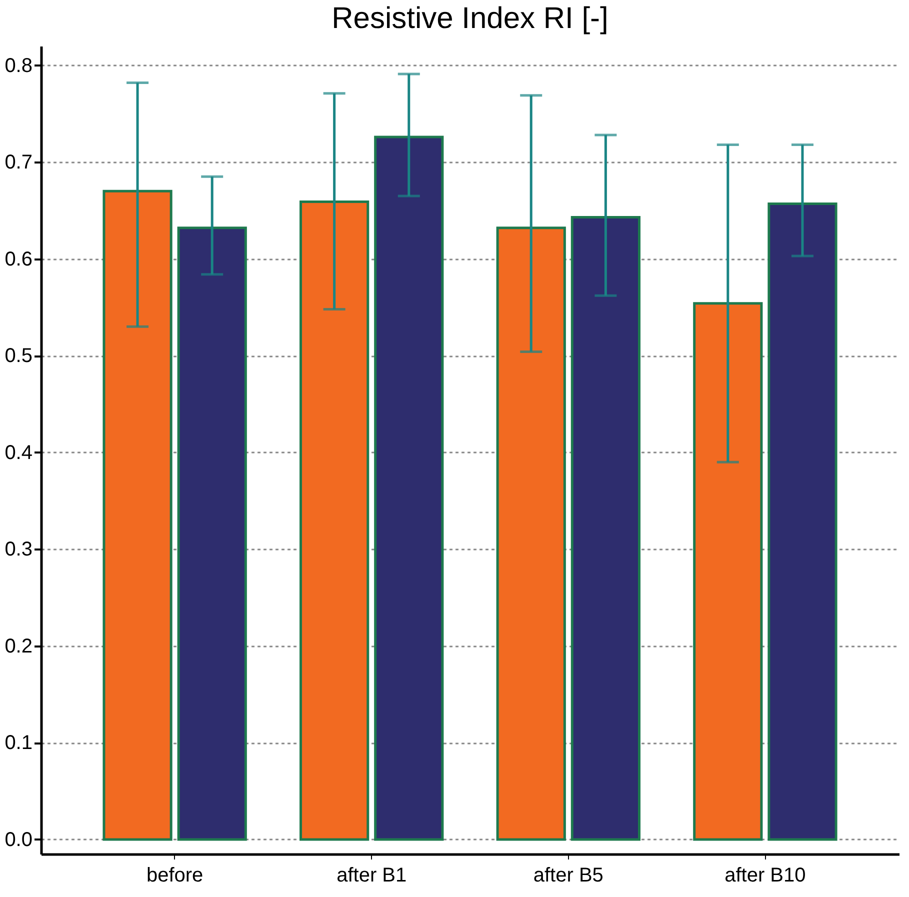 This screenshot has width=909, height=897. What do you see at coordinates (18, 163) in the screenshot?
I see `y-tick-label: 0.7` at bounding box center [18, 163].